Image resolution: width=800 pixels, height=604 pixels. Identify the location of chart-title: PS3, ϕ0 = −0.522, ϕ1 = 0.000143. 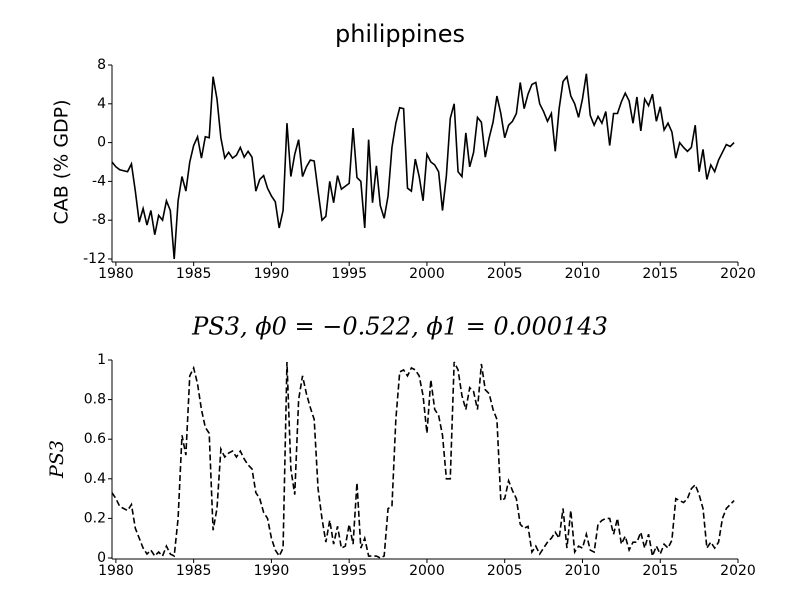
(399, 327).